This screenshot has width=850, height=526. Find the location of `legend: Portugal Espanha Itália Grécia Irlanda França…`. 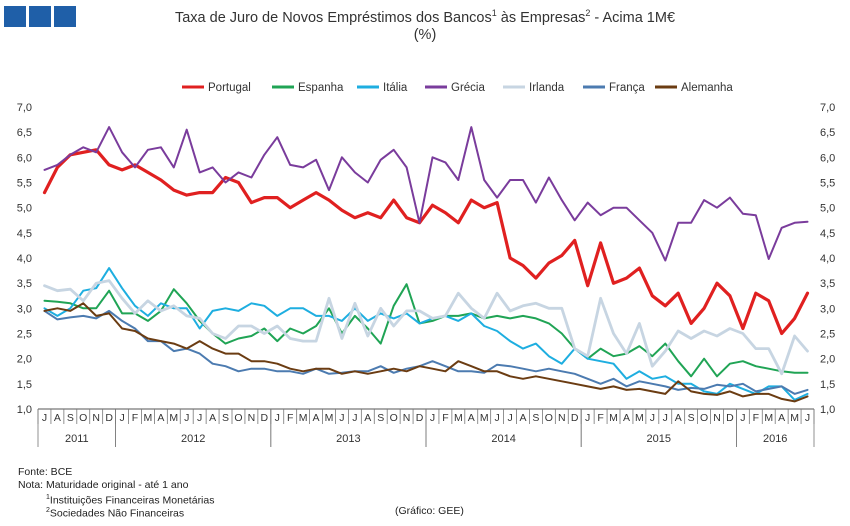

legend: Portugal Espanha Itália Grécia Irlanda França… is located at coordinates (457, 88).